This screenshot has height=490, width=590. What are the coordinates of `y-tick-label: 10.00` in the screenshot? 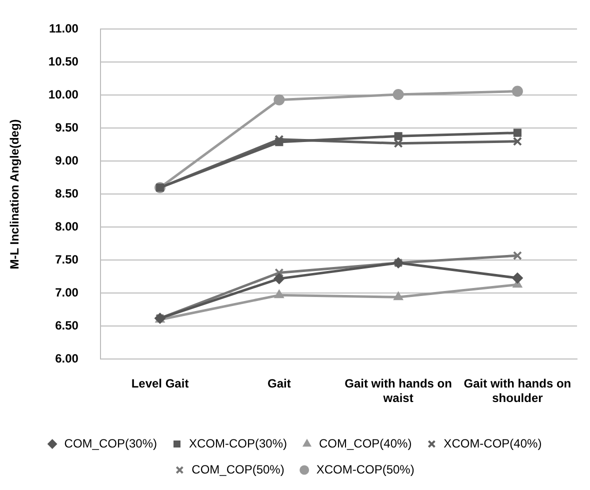 It's located at (63, 95).